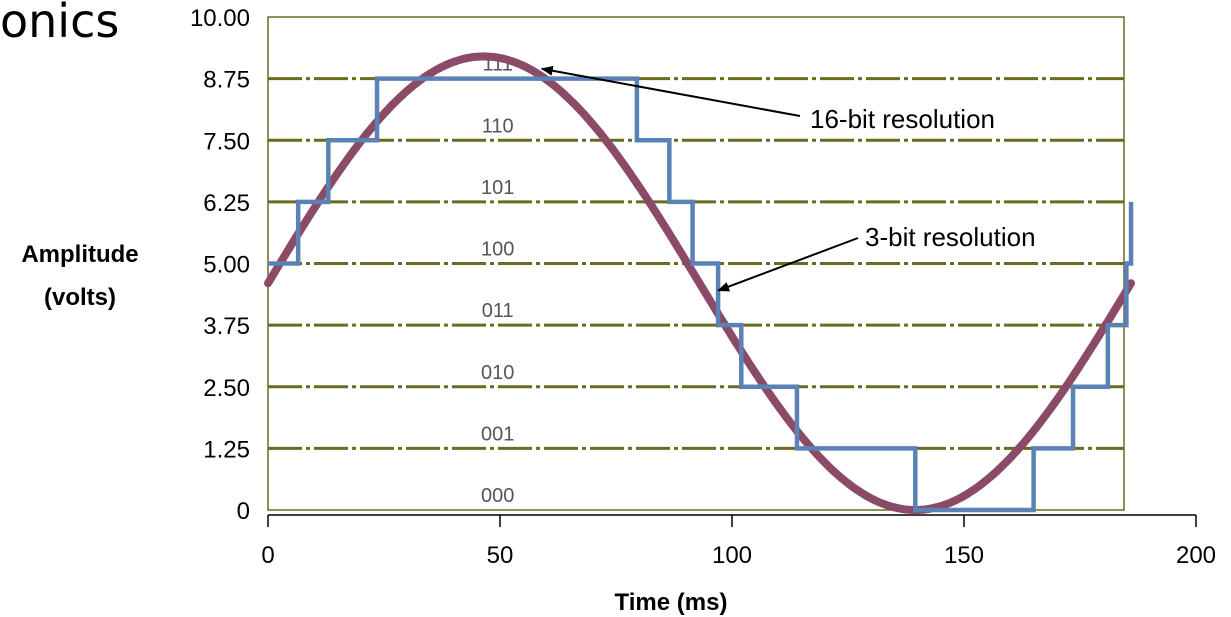  I want to click on level-code-label: 101, so click(497, 188).